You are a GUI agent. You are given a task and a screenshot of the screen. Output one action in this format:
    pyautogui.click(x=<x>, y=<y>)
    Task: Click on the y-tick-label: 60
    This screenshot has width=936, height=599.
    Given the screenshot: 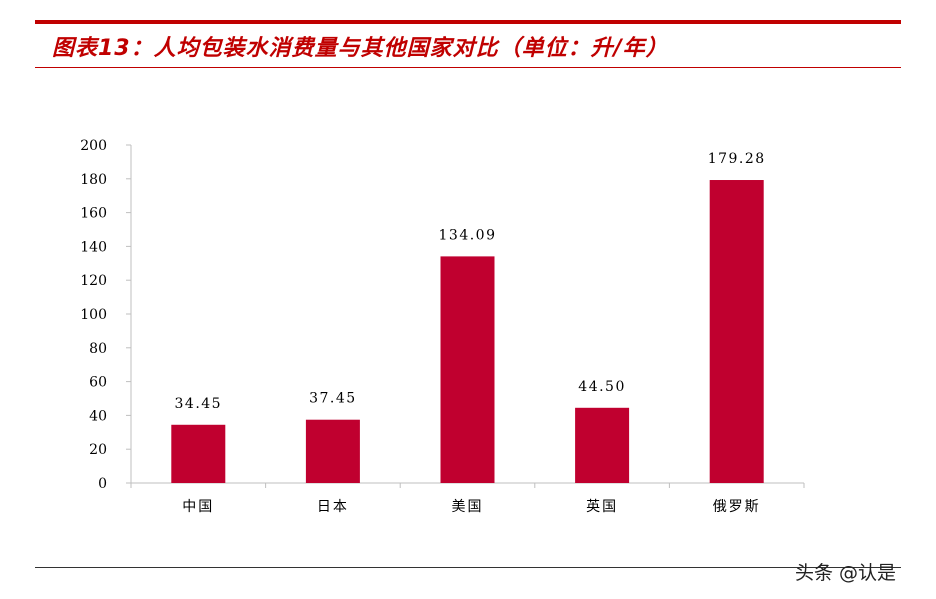 What is the action you would take?
    pyautogui.click(x=98, y=383)
    